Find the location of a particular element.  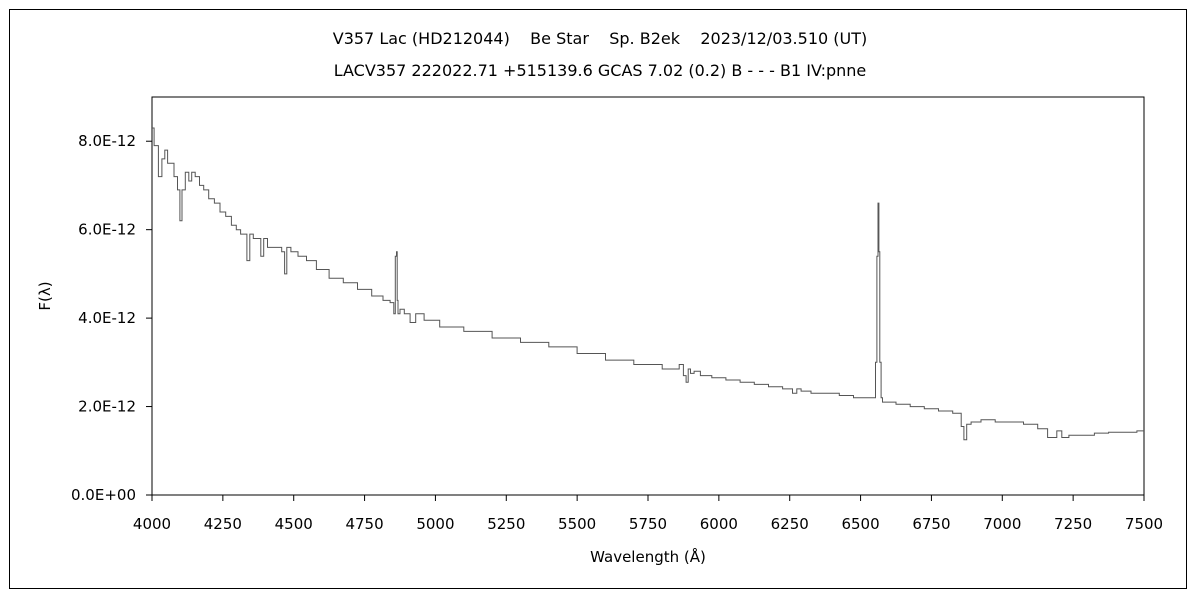

x-tick-label: 4750 is located at coordinates (364, 524).